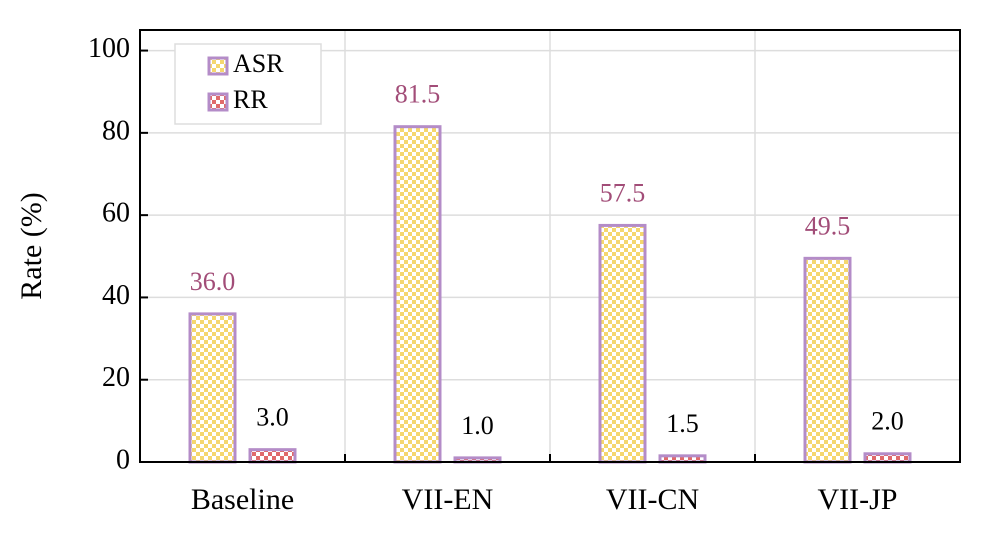 Image resolution: width=996 pixels, height=558 pixels. I want to click on y-tick-label: 40, so click(116, 295).